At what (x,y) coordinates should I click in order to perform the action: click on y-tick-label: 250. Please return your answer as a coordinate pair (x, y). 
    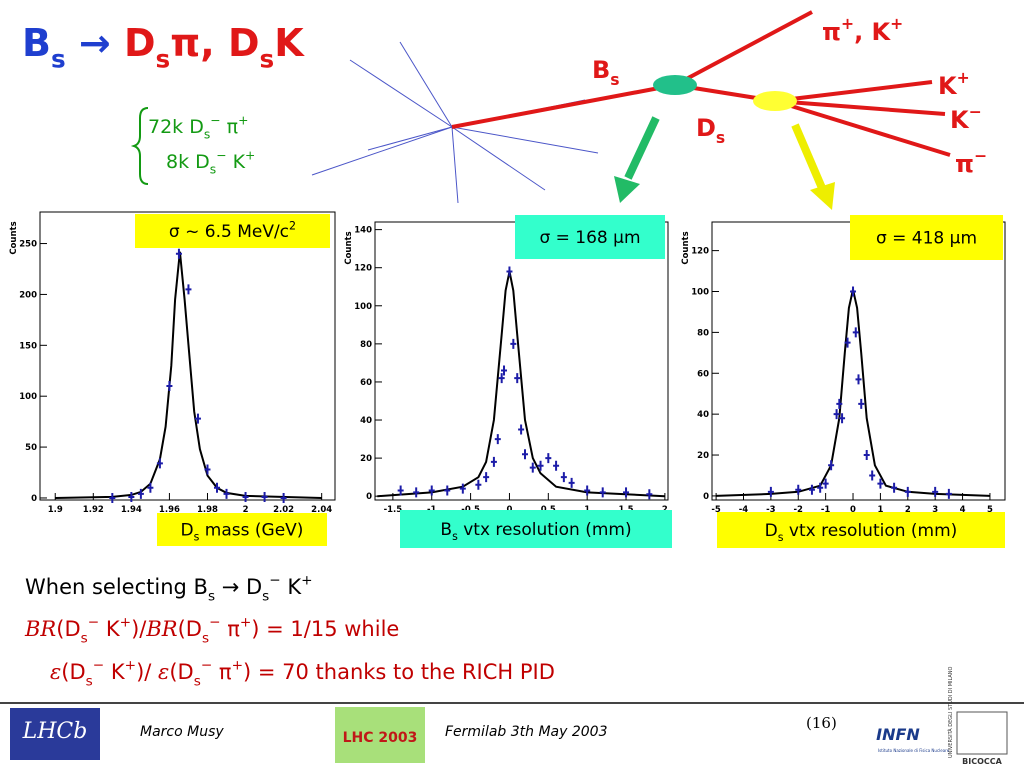
    Looking at the image, I should click on (28, 245).